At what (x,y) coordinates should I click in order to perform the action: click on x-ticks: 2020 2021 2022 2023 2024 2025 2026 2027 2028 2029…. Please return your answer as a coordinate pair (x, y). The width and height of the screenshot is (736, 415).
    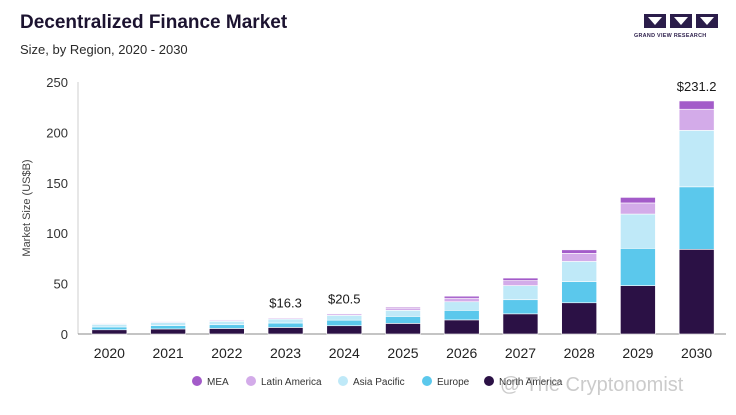
    Looking at the image, I should click on (403, 353).